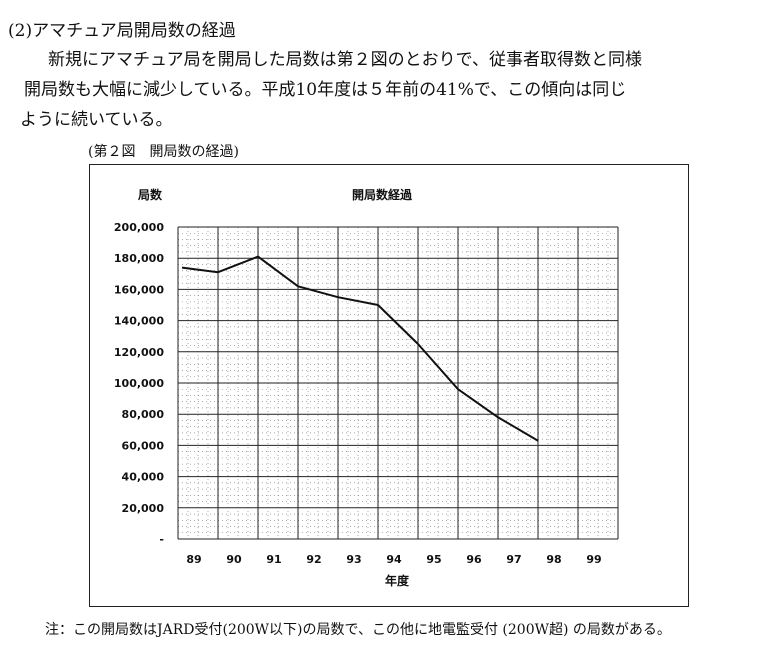 Image resolution: width=782 pixels, height=647 pixels. I want to click on x-tick-label: 89, so click(193, 559).